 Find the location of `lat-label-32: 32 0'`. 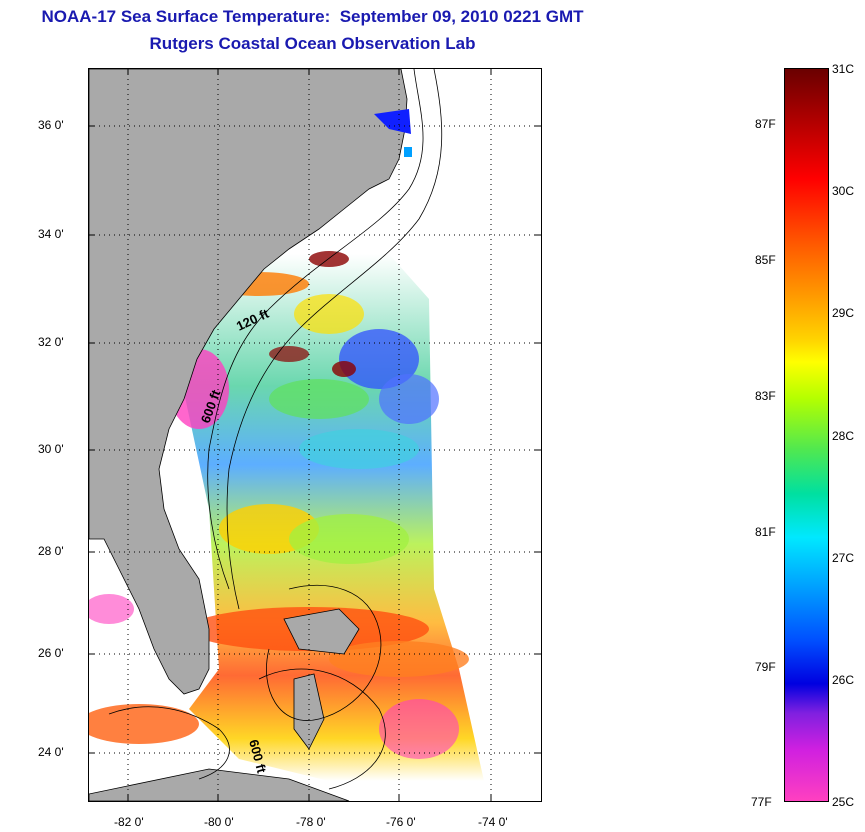

lat-label-32: 32 0' is located at coordinates (51, 342).